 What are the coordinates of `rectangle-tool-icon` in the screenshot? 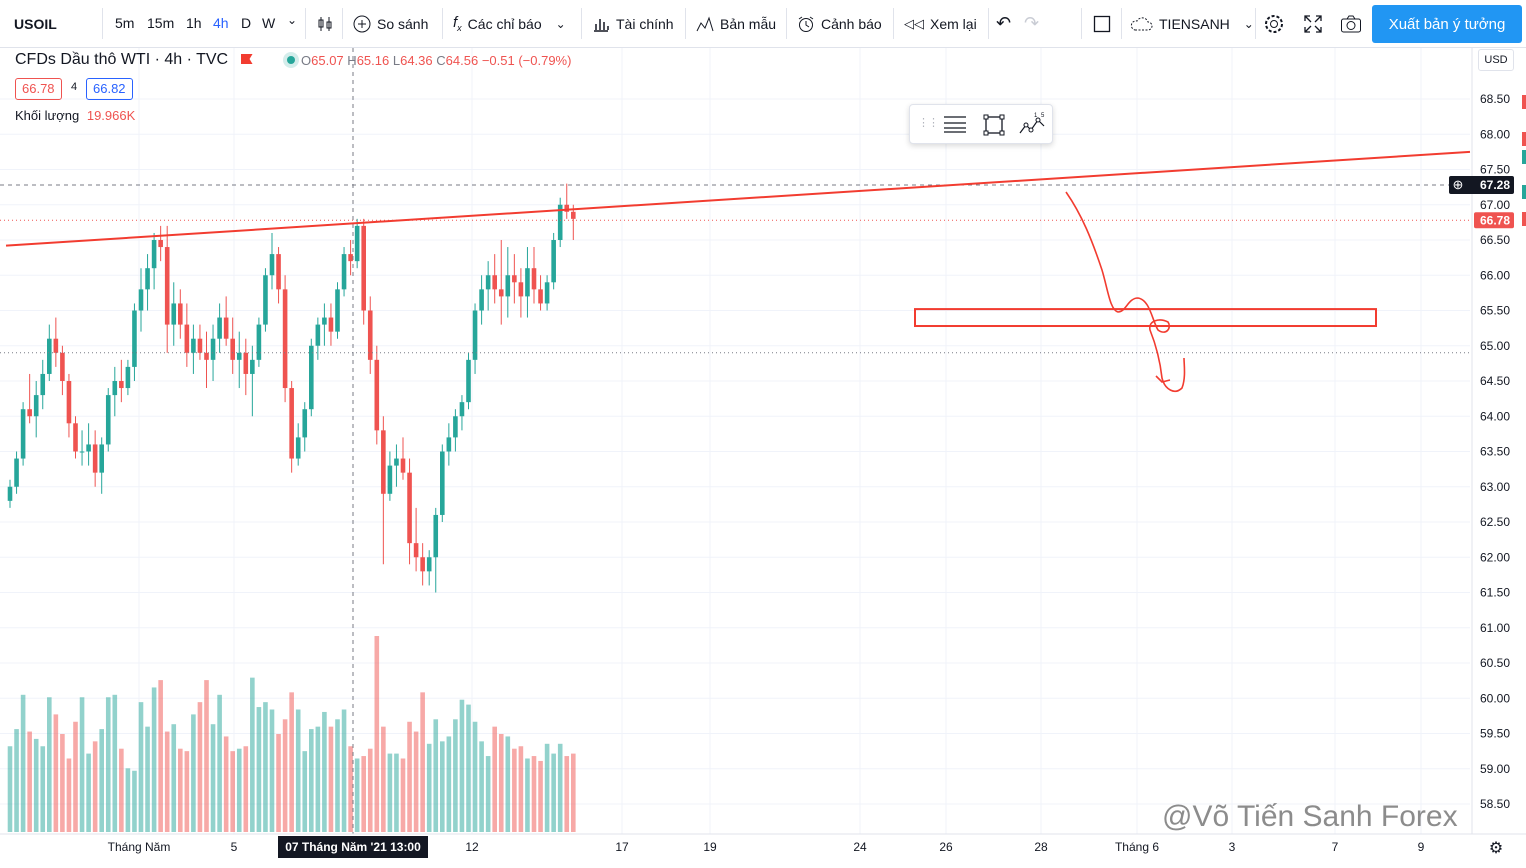 It's located at (994, 125).